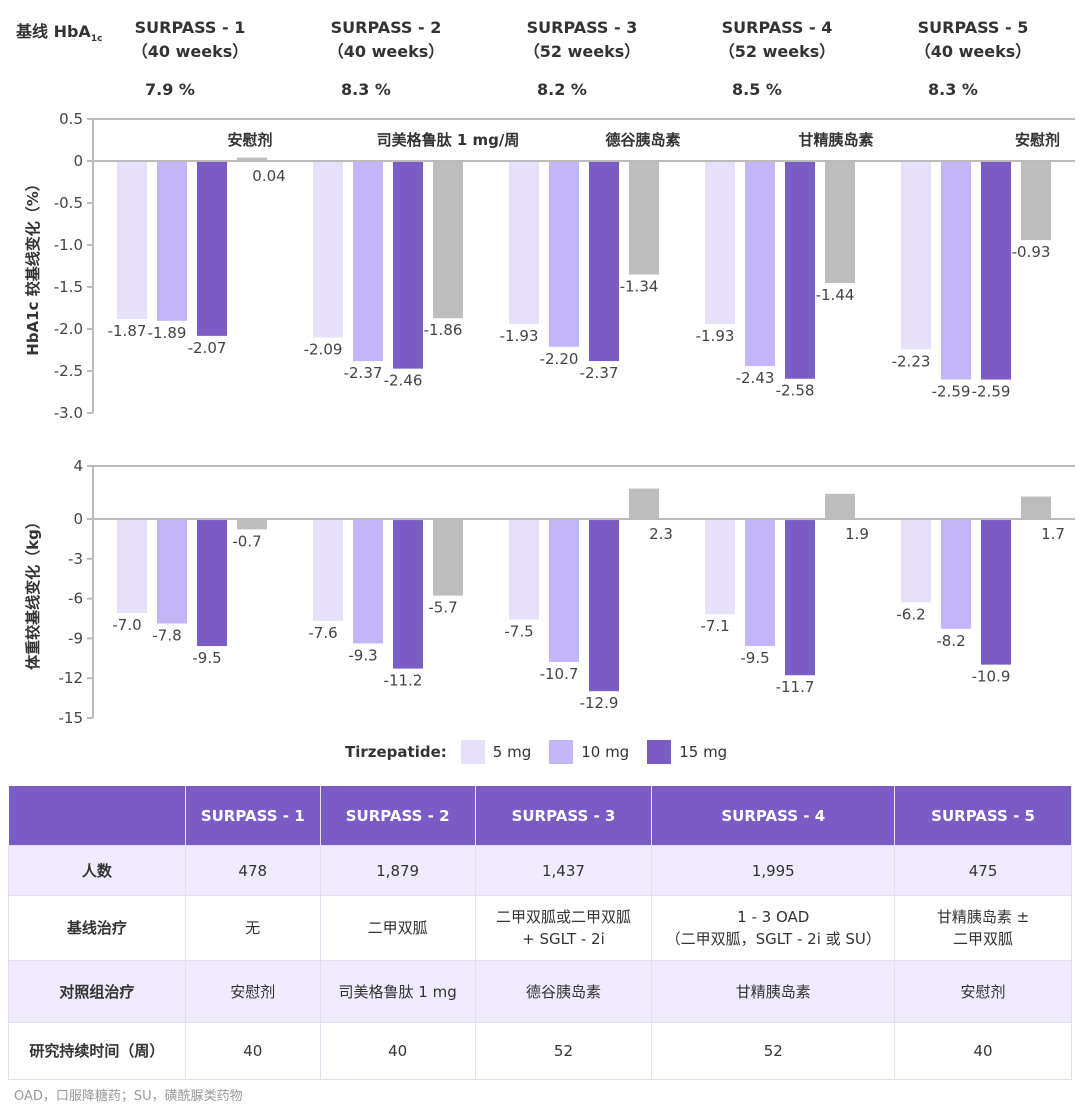 This screenshot has width=1080, height=1107. I want to click on data-label: -6.2, so click(910, 614).